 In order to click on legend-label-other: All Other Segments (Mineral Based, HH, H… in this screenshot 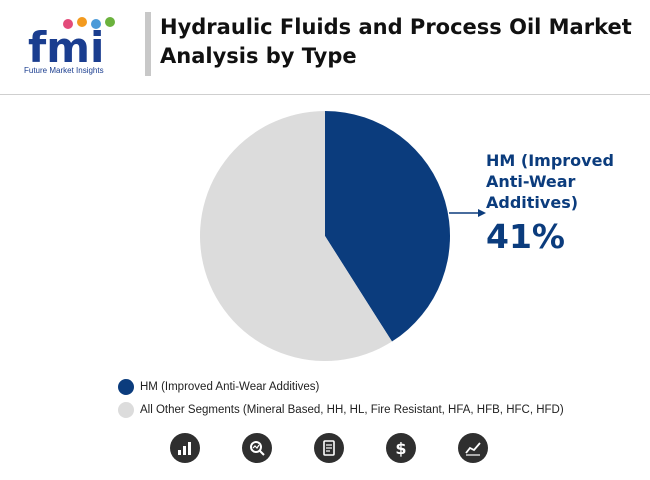, I will do `click(352, 409)`.